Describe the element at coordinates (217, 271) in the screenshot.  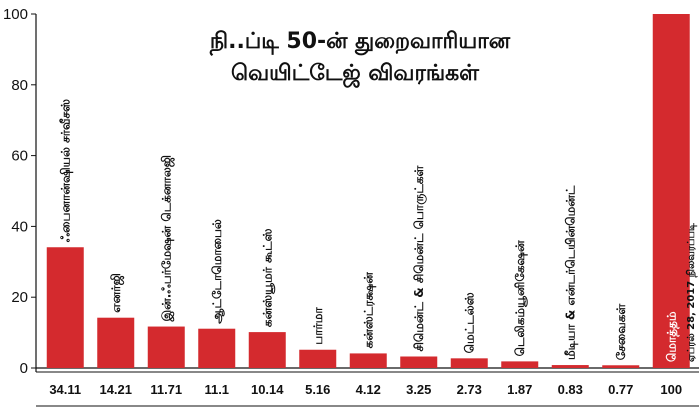
I see `category-label: ஆட்டோமொபைல்` at that location.